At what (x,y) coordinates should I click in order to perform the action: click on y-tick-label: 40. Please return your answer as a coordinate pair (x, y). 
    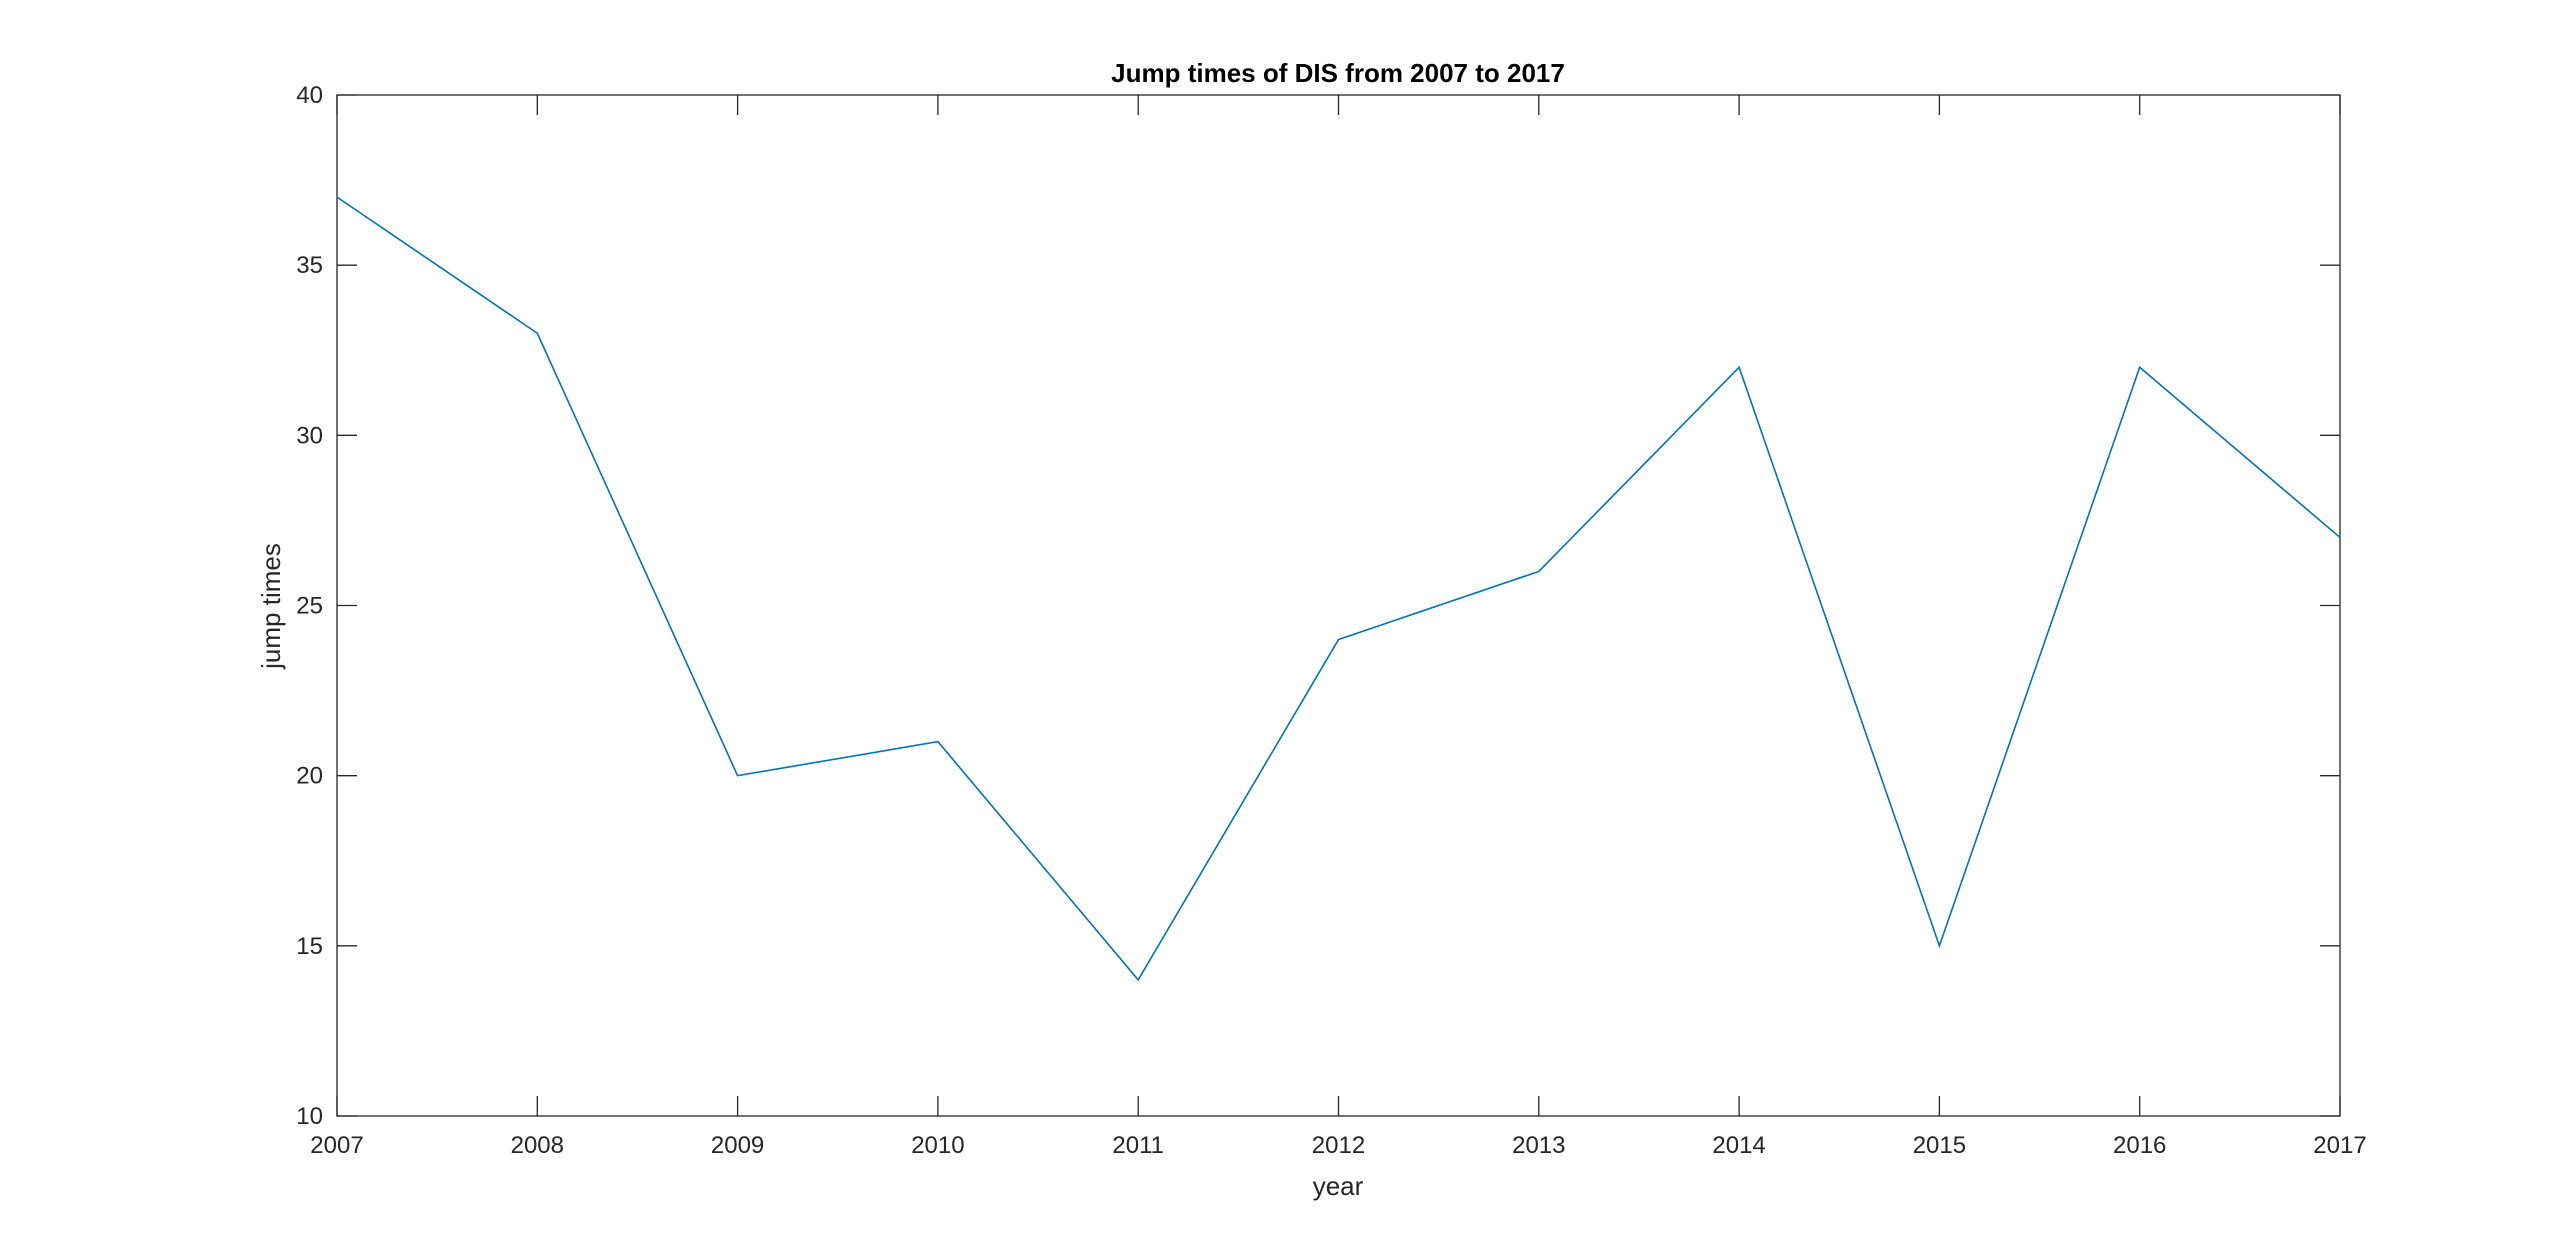
    Looking at the image, I should click on (309, 95).